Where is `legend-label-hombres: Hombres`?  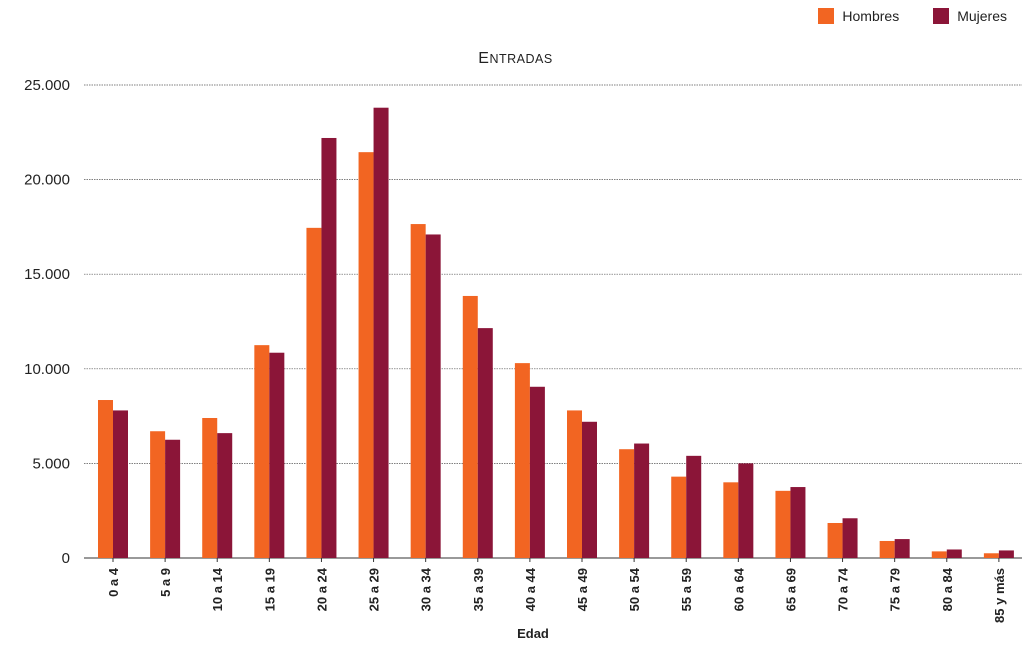 legend-label-hombres: Hombres is located at coordinates (871, 16).